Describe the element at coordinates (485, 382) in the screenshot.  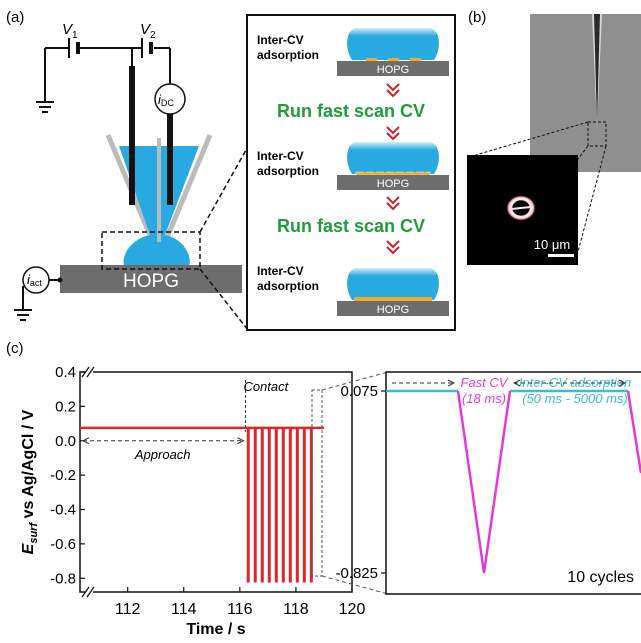
I see `fast-cv-label: Fast CV` at that location.